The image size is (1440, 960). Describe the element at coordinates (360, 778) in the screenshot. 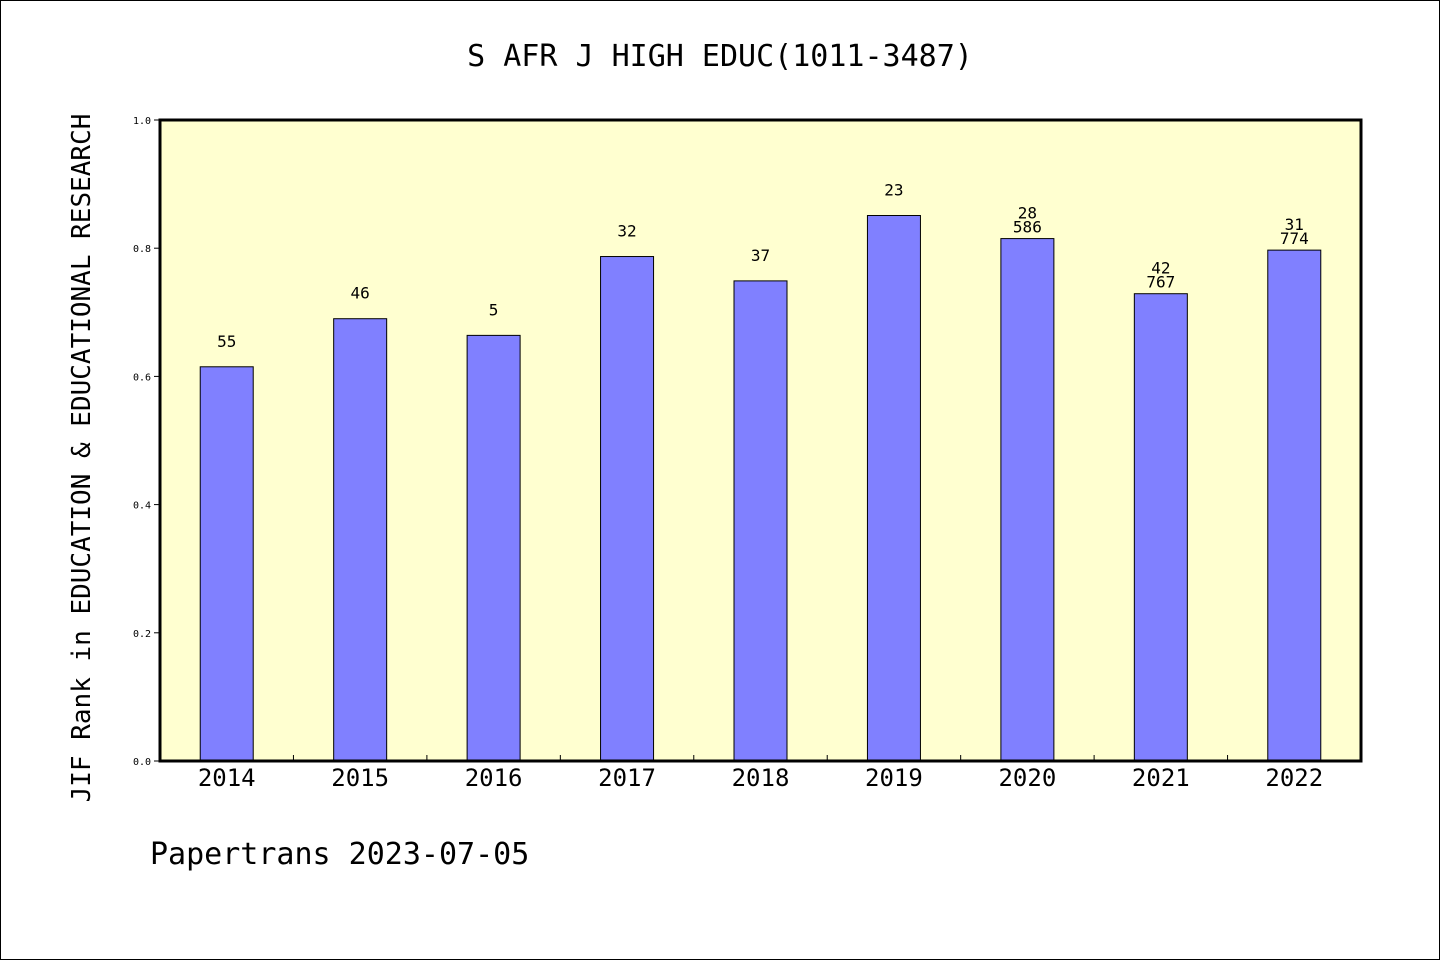

I see `x-tick-label: 2015` at that location.